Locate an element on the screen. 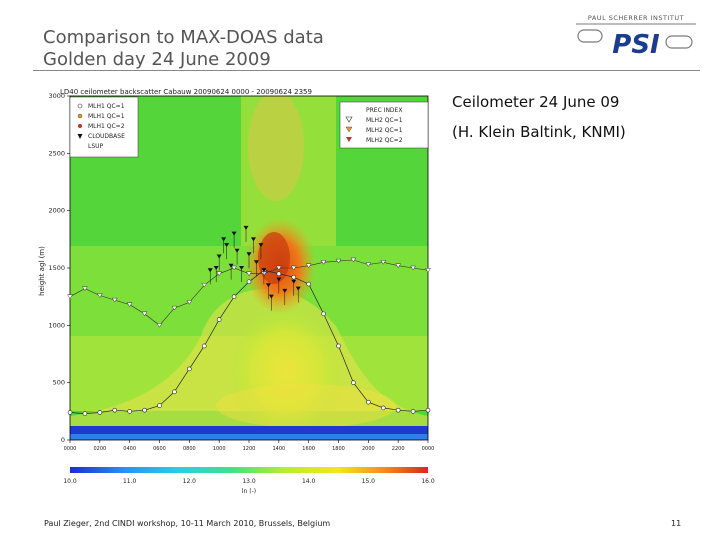  colorbar-tick-label: 15.0 is located at coordinates (369, 481).